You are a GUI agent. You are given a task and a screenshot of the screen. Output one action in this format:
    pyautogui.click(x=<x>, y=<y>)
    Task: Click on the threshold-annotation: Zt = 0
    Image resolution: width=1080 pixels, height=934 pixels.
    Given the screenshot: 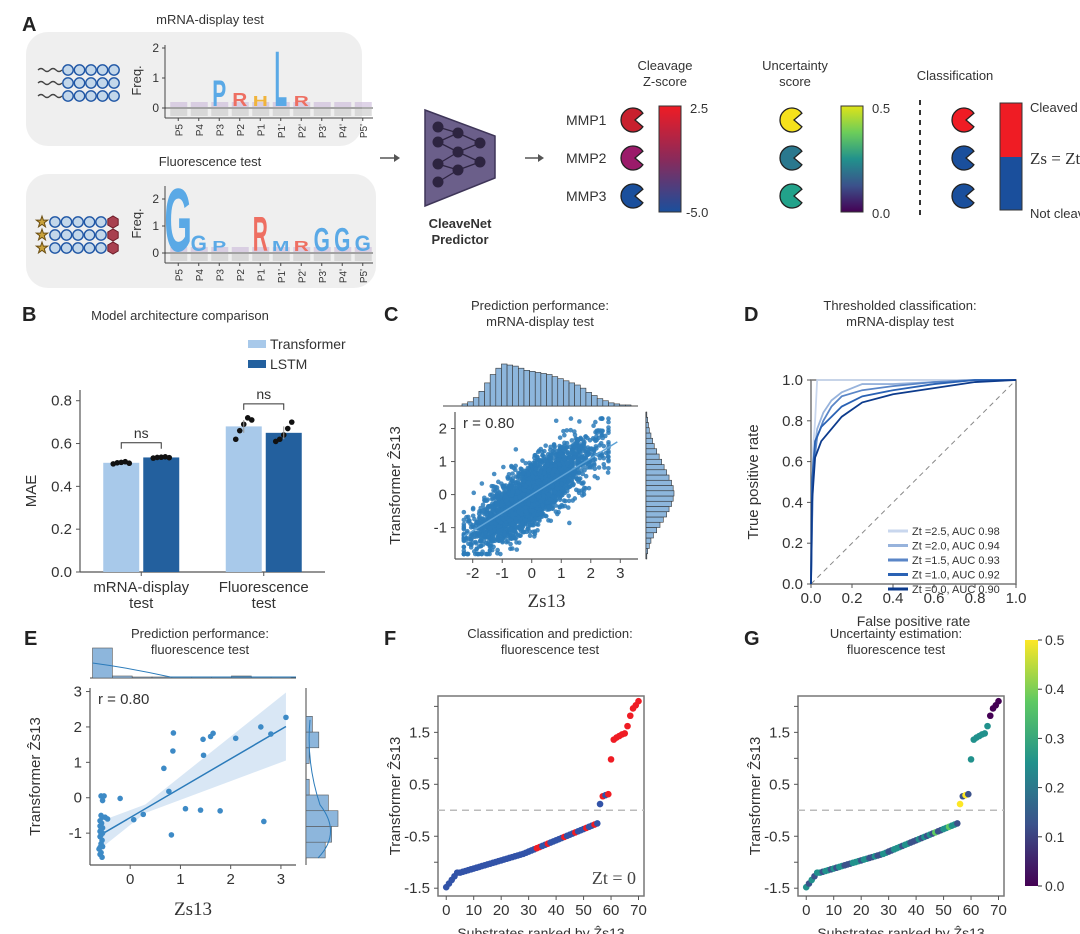 What is the action you would take?
    pyautogui.click(x=614, y=878)
    